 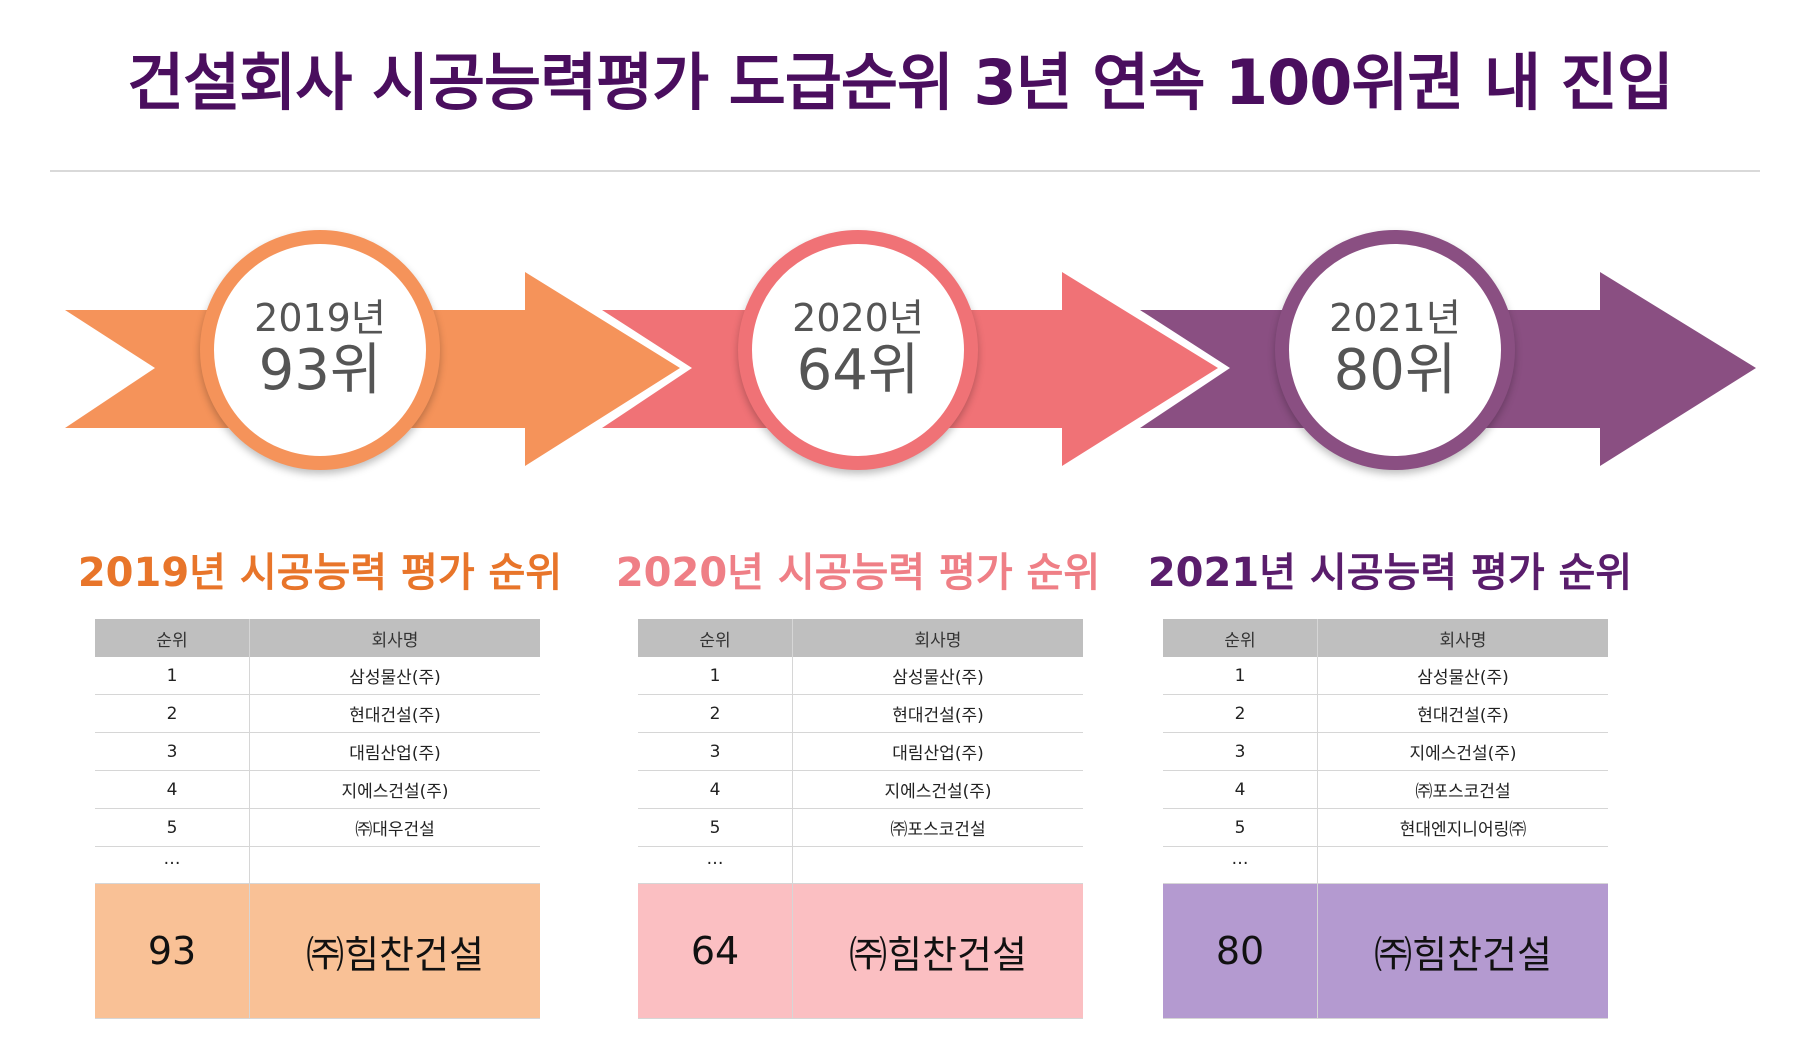 I want to click on table-row: 5 ㈜포스코건설, so click(x=860, y=827).